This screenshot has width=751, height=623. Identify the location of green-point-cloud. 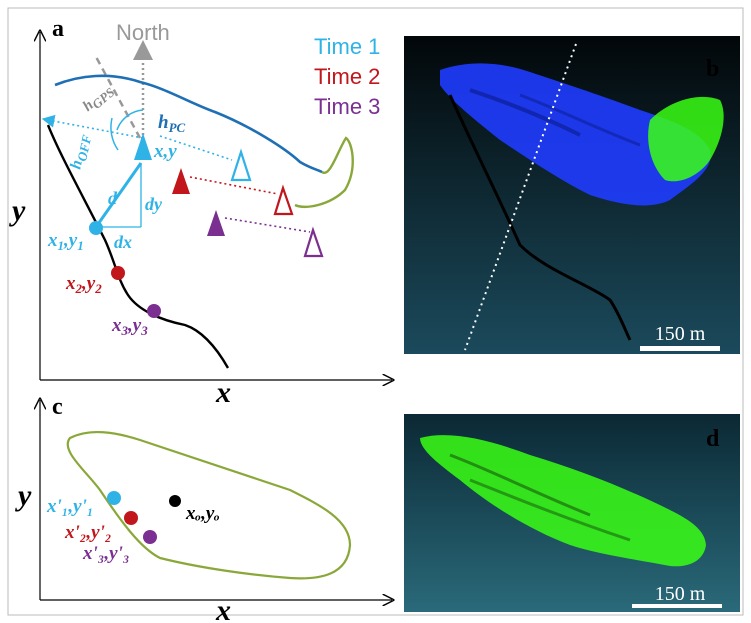
(563, 501).